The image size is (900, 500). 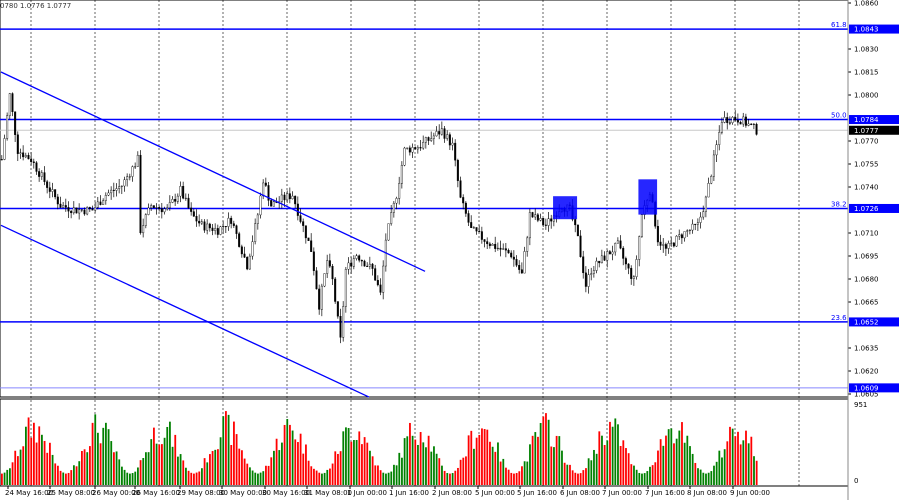 What do you see at coordinates (866, 4) in the screenshot?
I see `price-tick-label: 1.0860` at bounding box center [866, 4].